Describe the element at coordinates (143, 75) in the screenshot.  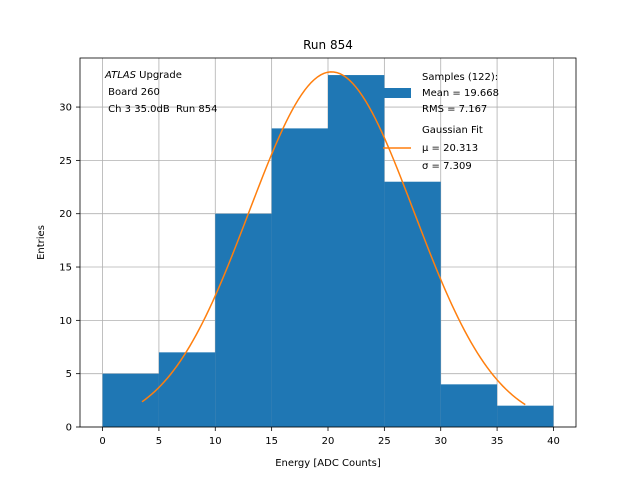
I see `annotation-experiment: ATLAS Upgrade` at that location.